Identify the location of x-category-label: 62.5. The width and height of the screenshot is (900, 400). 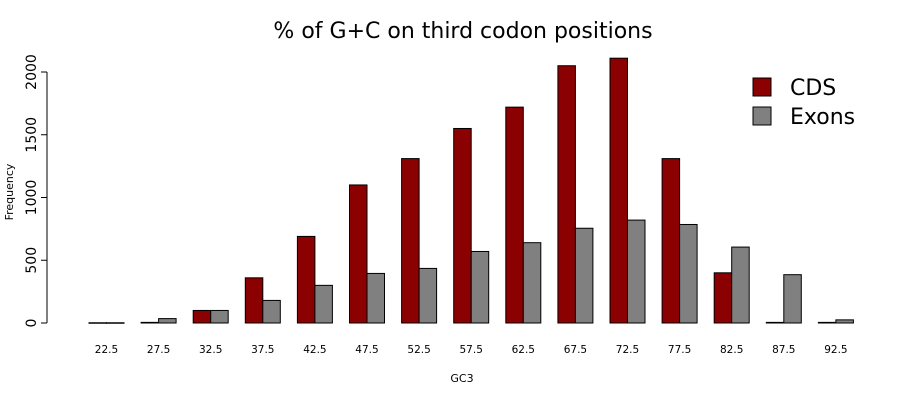
(523, 350).